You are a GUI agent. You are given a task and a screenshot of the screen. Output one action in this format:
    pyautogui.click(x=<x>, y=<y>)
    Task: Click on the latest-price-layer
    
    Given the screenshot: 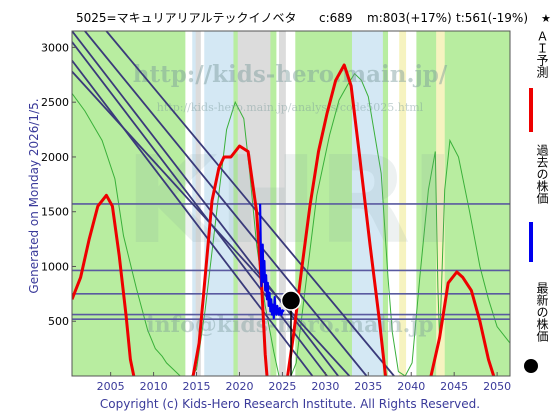 What is the action you would take?
    pyautogui.click(x=291, y=333)
    